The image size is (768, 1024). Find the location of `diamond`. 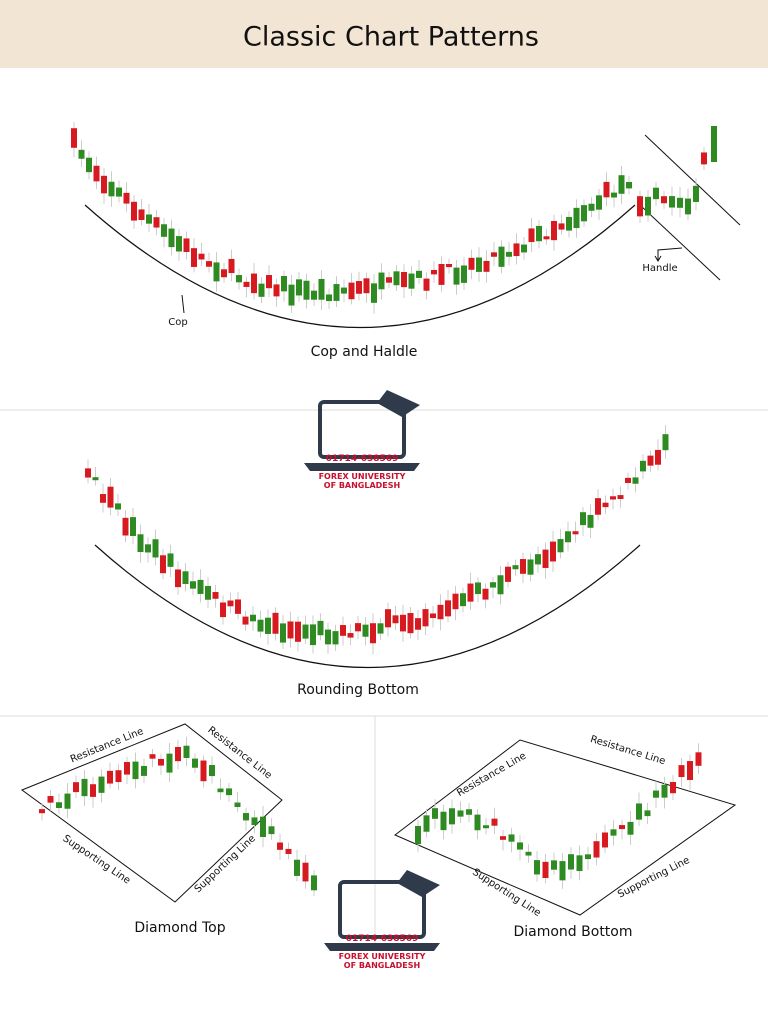

diamond is located at coordinates (565, 827).